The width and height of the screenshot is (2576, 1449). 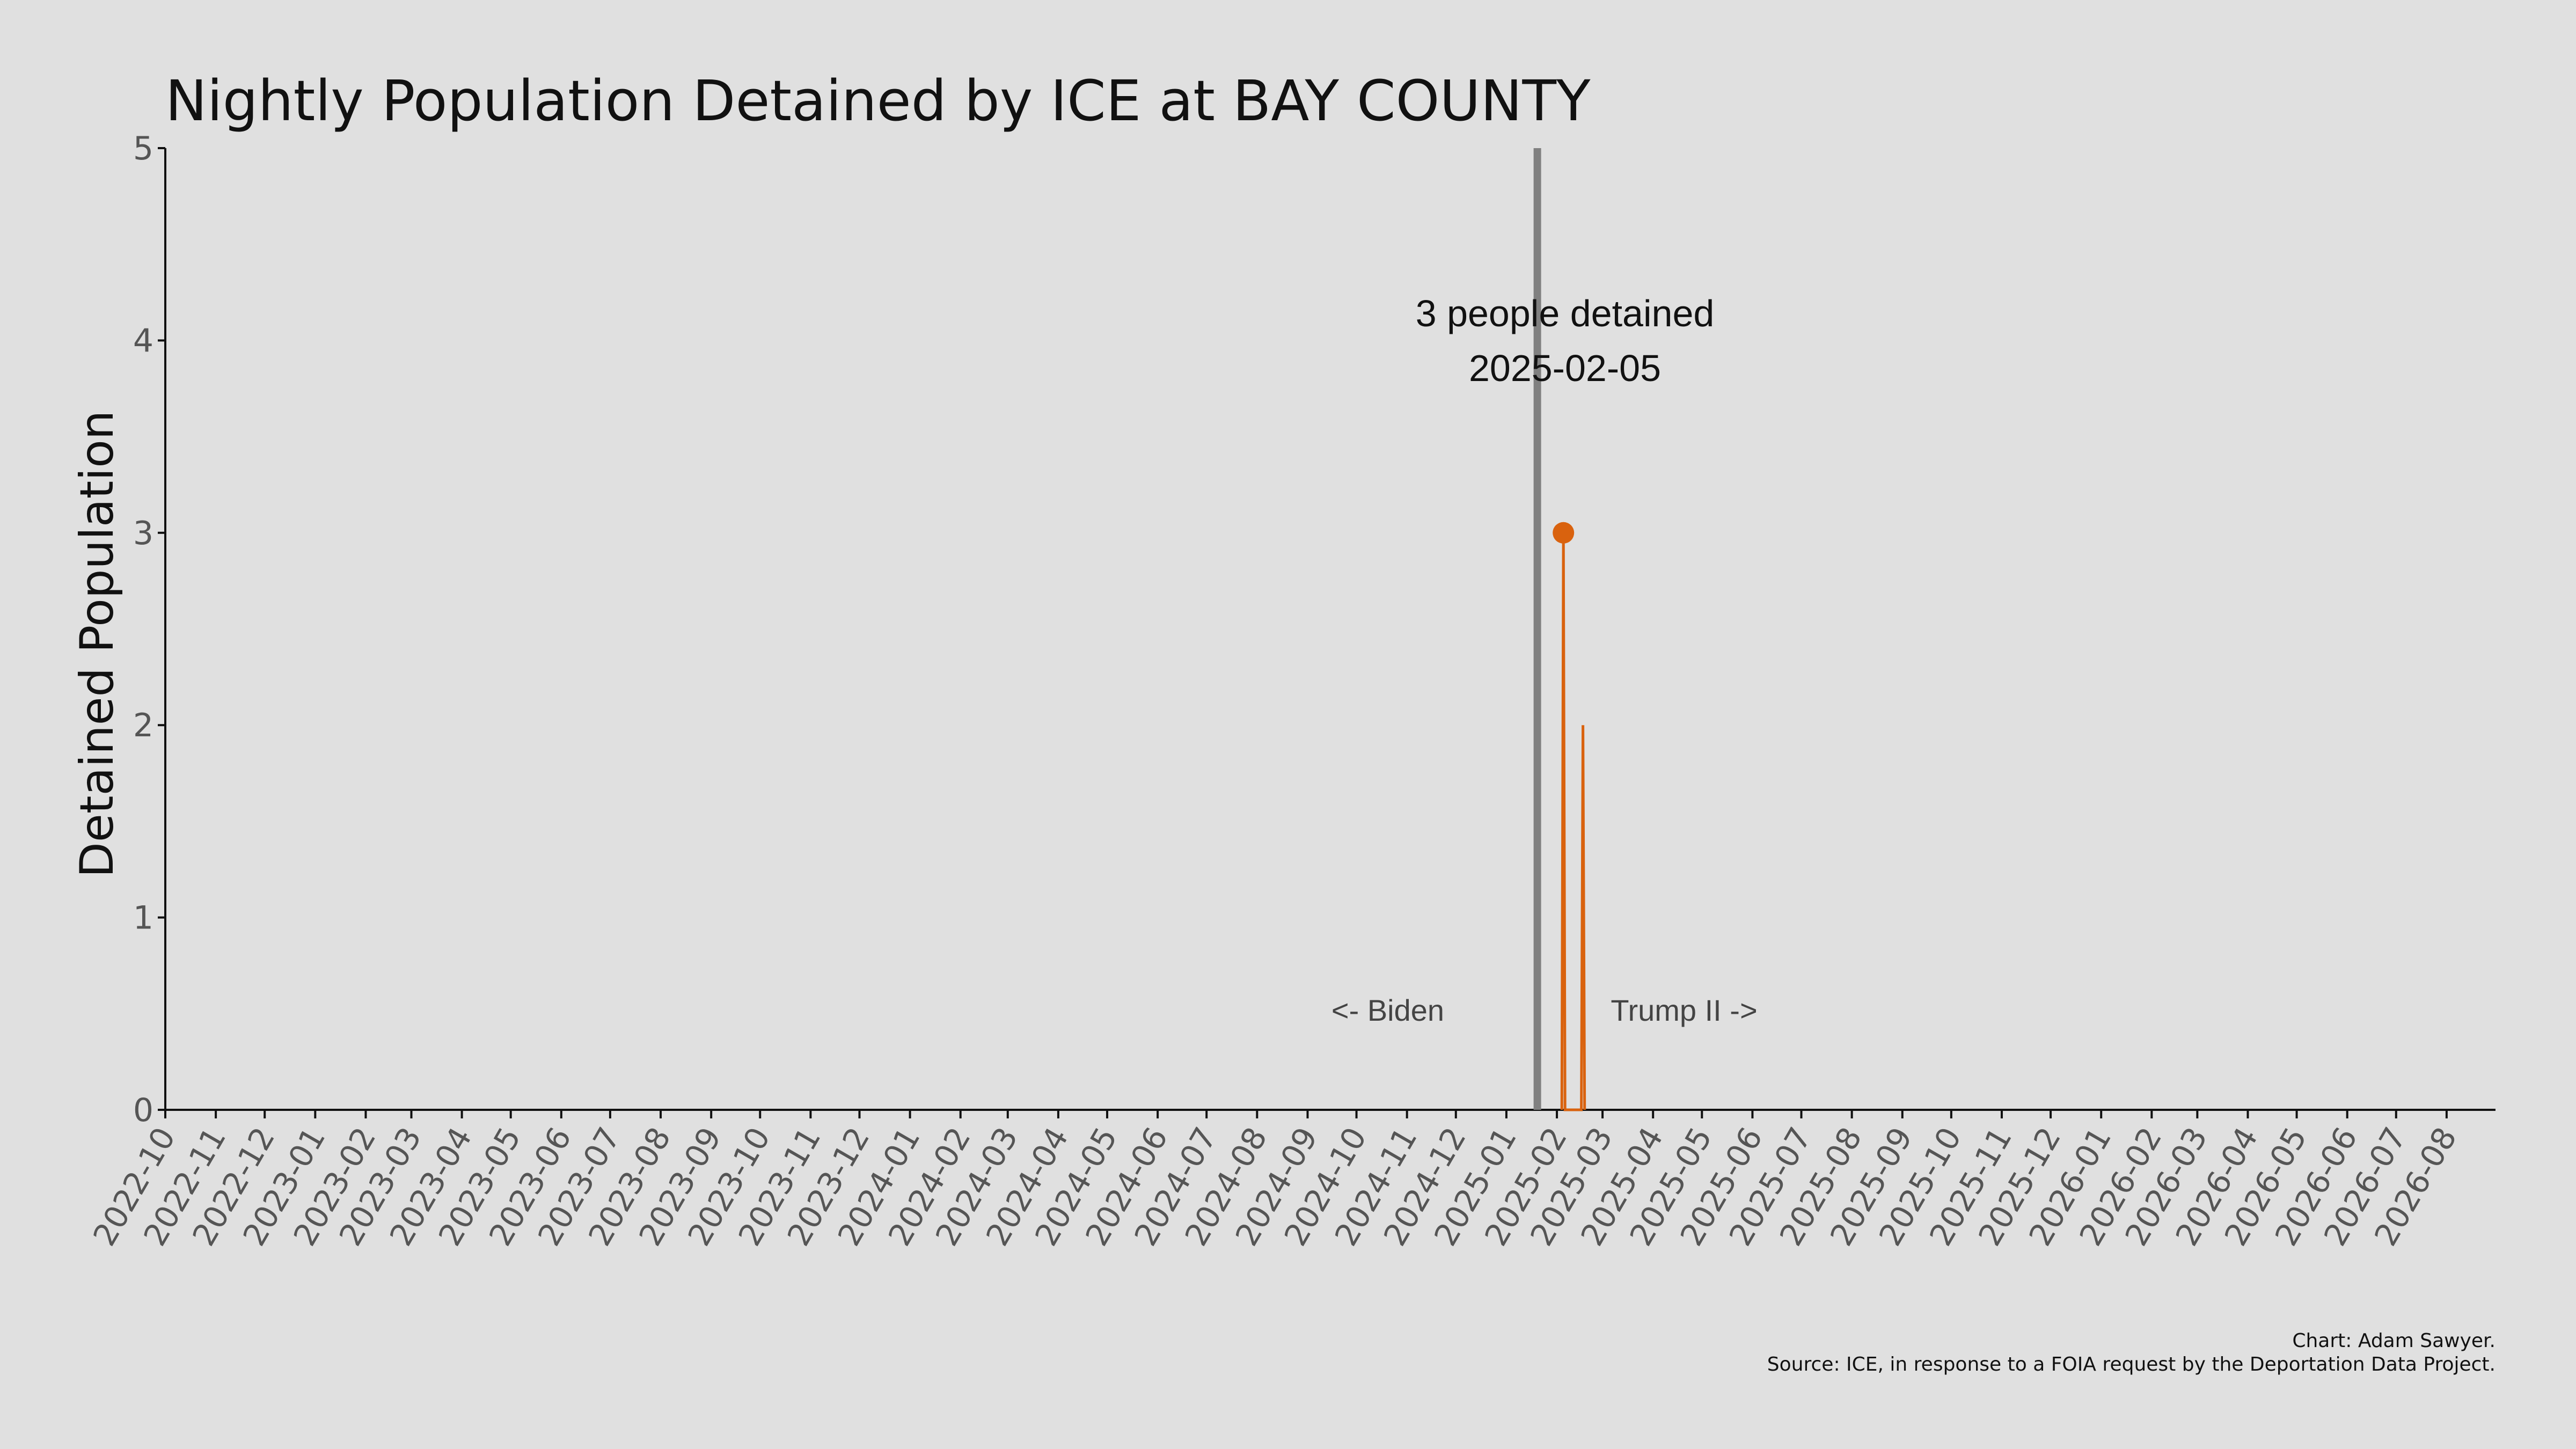 I want to click on y-axis-label: Detained Population, so click(x=97, y=644).